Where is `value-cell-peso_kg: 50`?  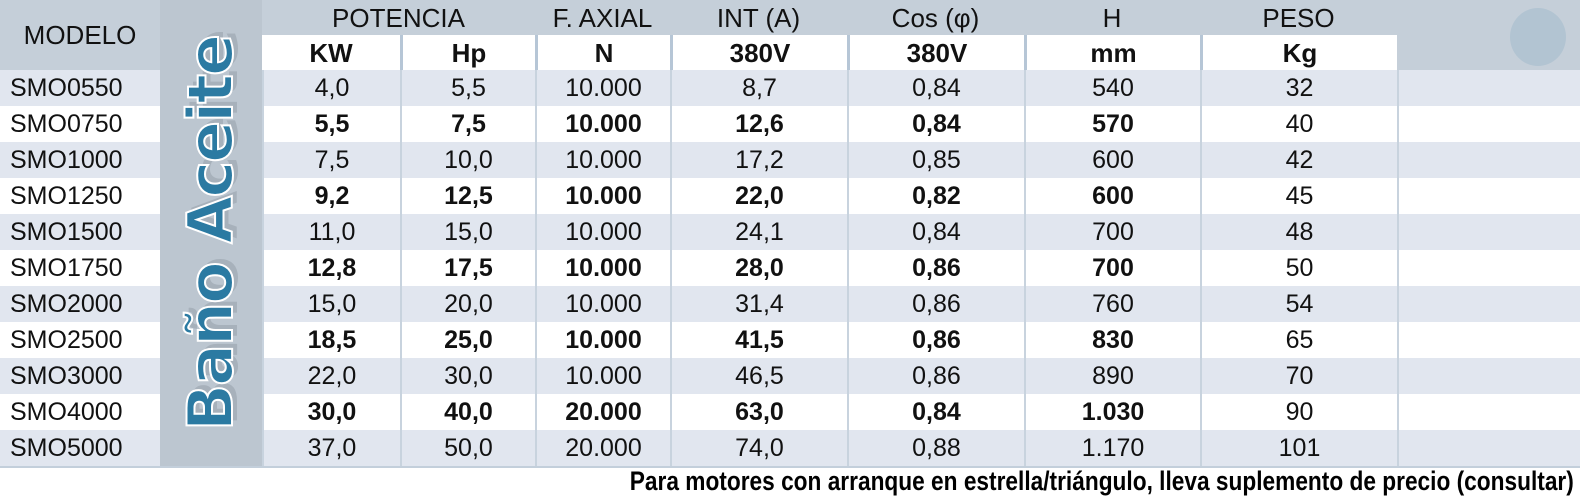
value-cell-peso_kg: 50 is located at coordinates (1298, 268).